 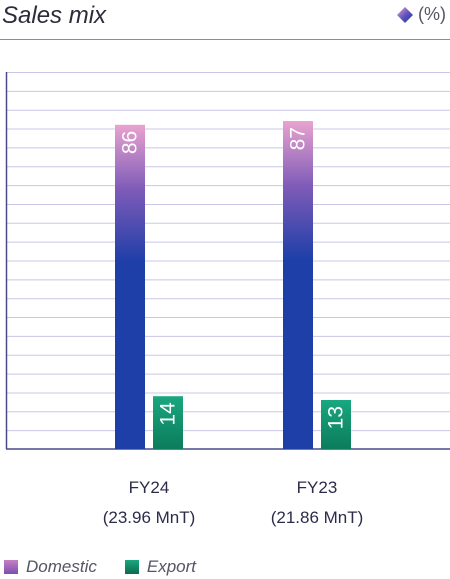 I want to click on category-label: FY23, so click(x=317, y=487).